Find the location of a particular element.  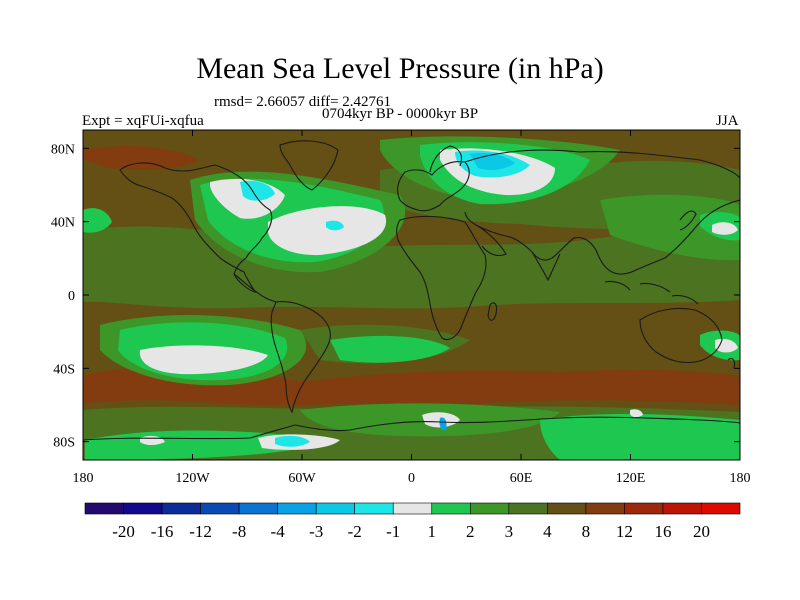

coast-greenland is located at coordinates (309, 165).